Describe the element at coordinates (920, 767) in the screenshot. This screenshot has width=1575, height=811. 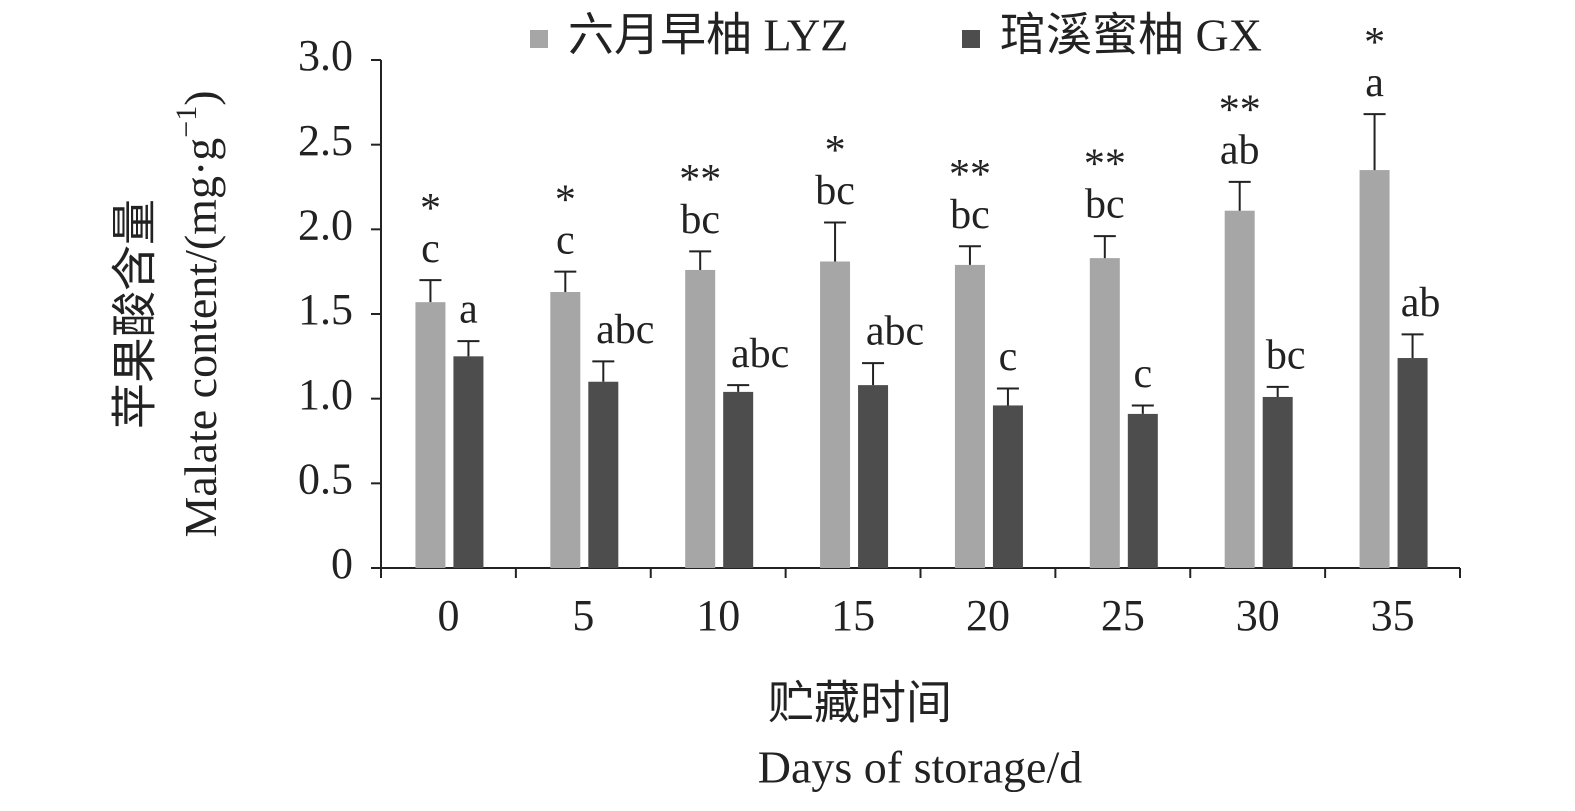
I see `x-axis-label-en: Days of storage/d` at that location.